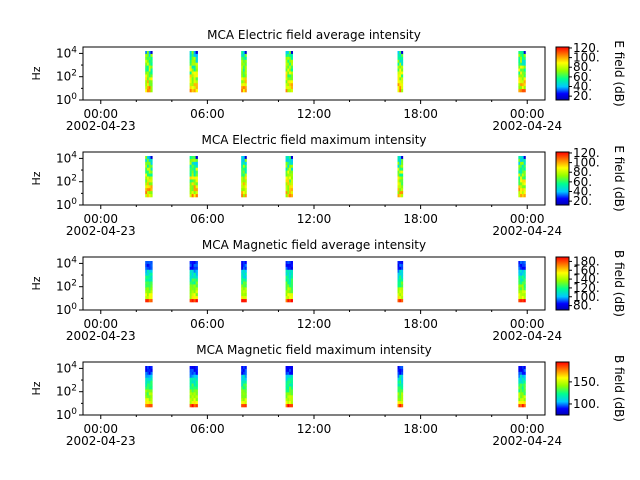 The width and height of the screenshot is (640, 480). Describe the element at coordinates (314, 324) in the screenshot. I see `x-tick-label: 12:00` at that location.